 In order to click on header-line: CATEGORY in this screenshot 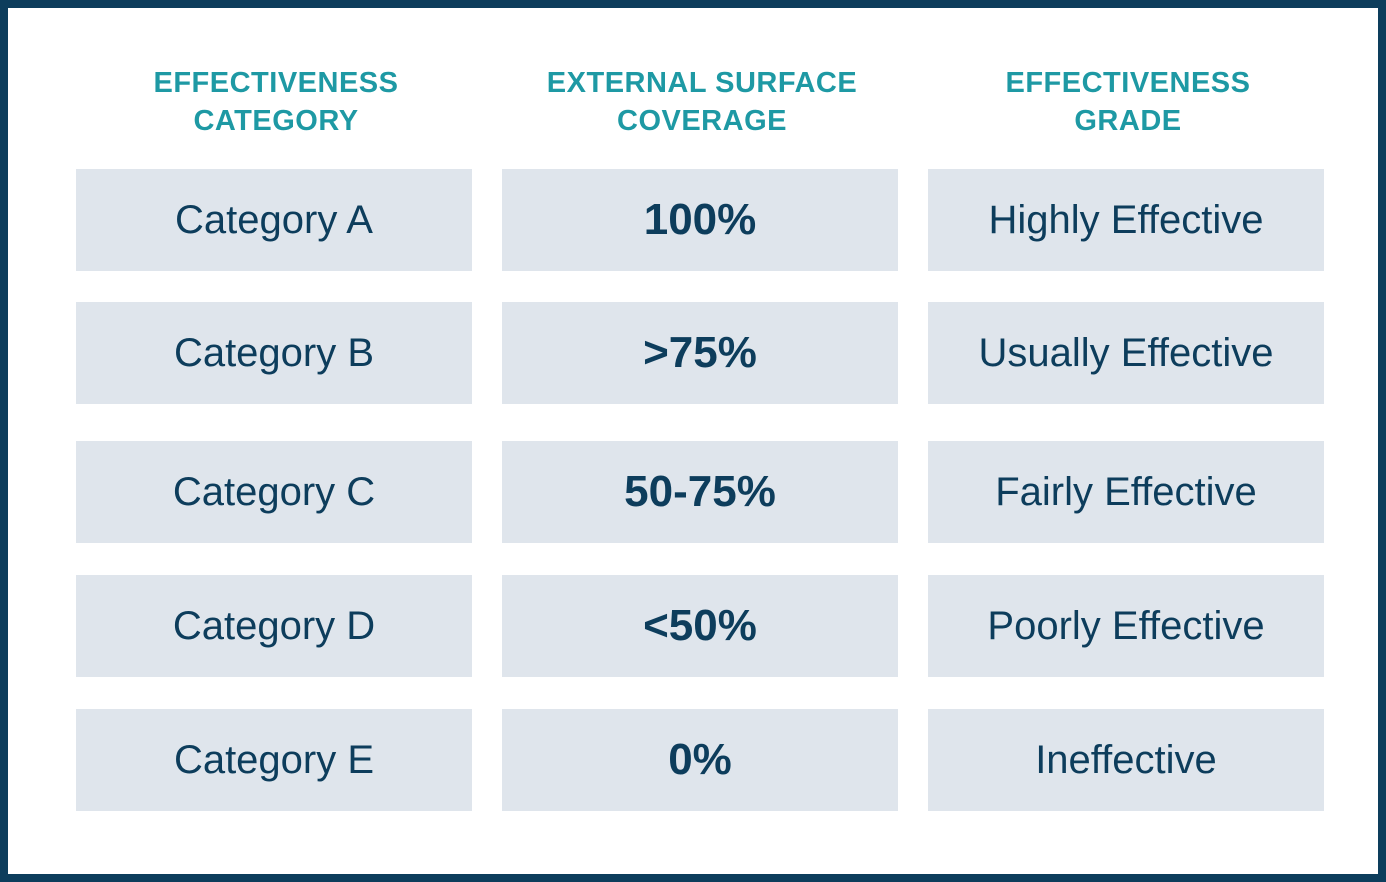, I will do `click(276, 121)`.